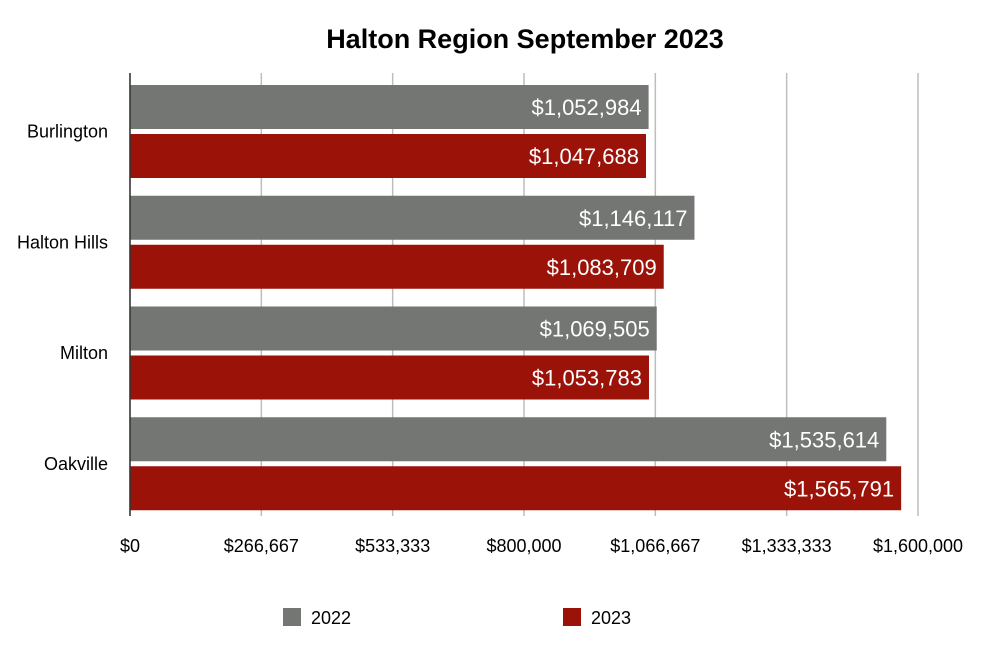 The image size is (1002, 668). What do you see at coordinates (62, 242) in the screenshot?
I see `category-label: Halton Hills` at bounding box center [62, 242].